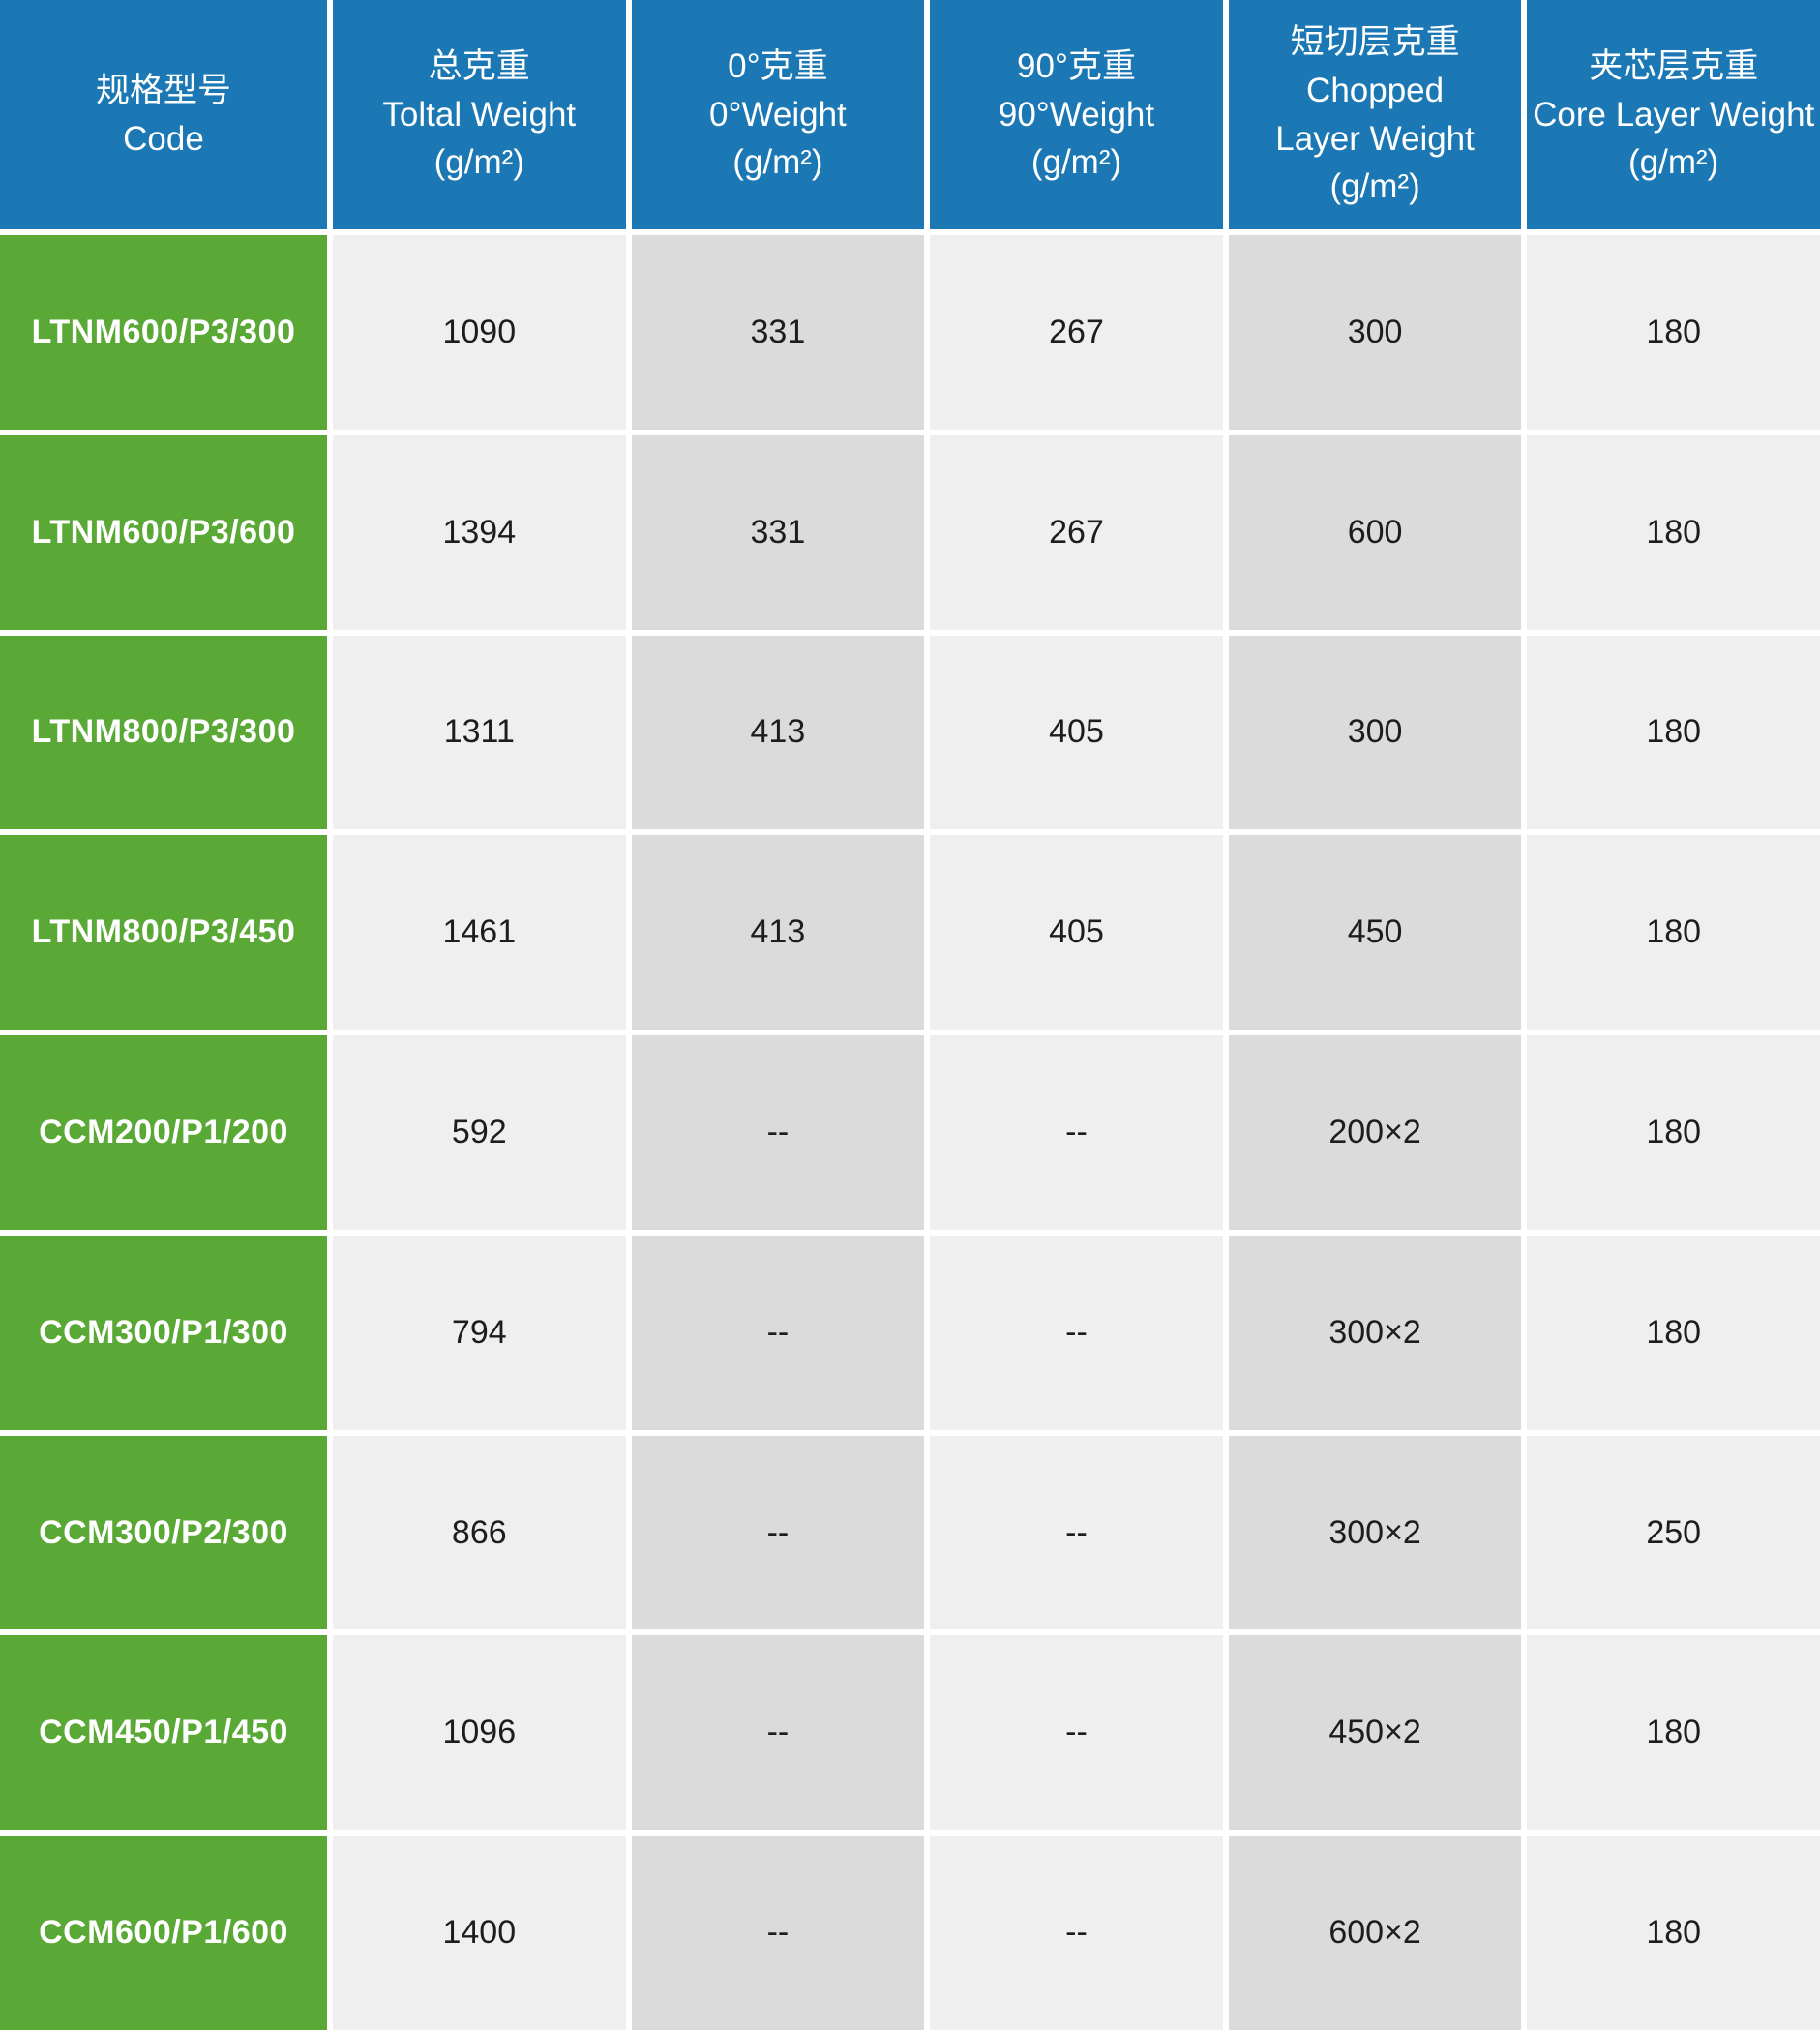 The width and height of the screenshot is (1820, 2030). What do you see at coordinates (1076, 162) in the screenshot?
I see `header-90deg-unit: (g/m²)` at bounding box center [1076, 162].